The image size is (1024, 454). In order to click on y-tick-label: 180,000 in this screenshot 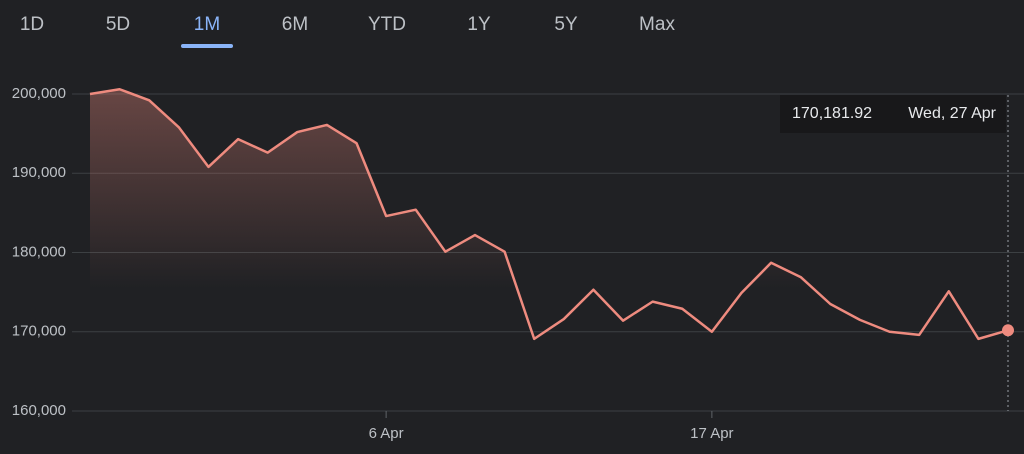, I will do `click(39, 251)`.